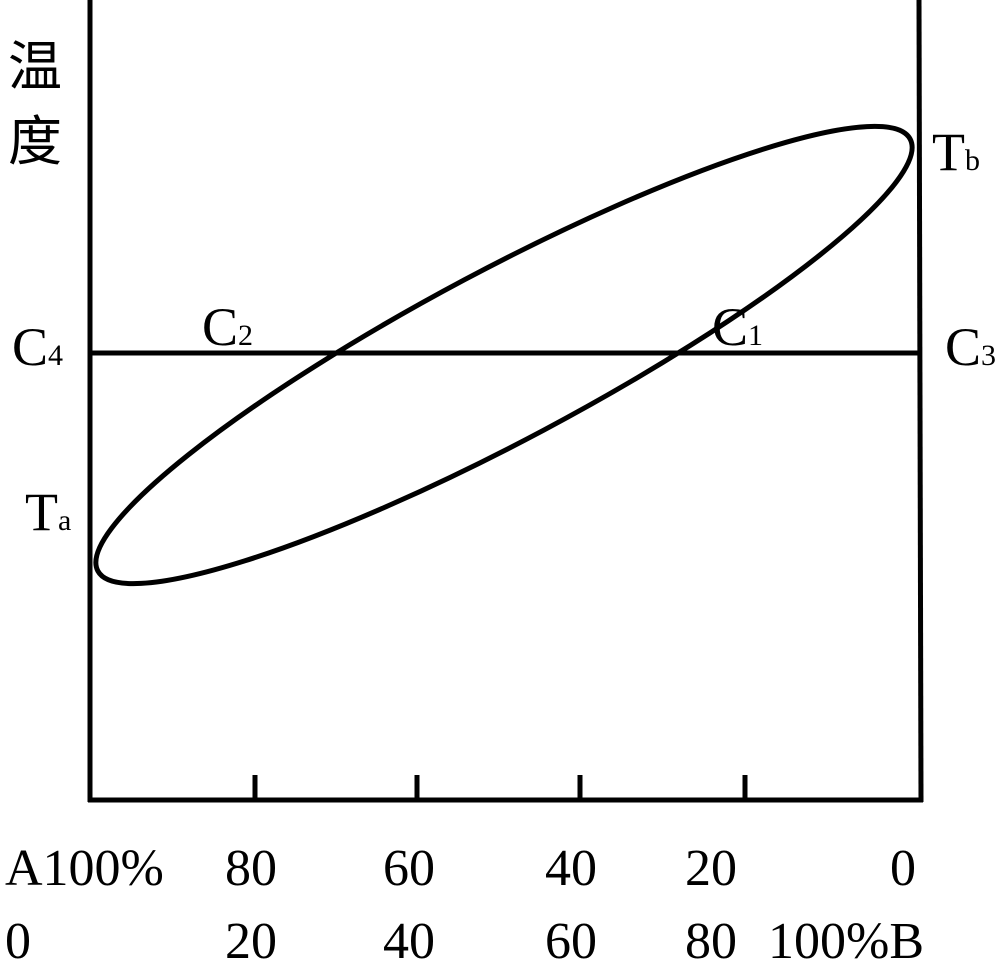 The image size is (1004, 960). Describe the element at coordinates (251, 868) in the screenshot. I see `scale-a-label: 80` at that location.